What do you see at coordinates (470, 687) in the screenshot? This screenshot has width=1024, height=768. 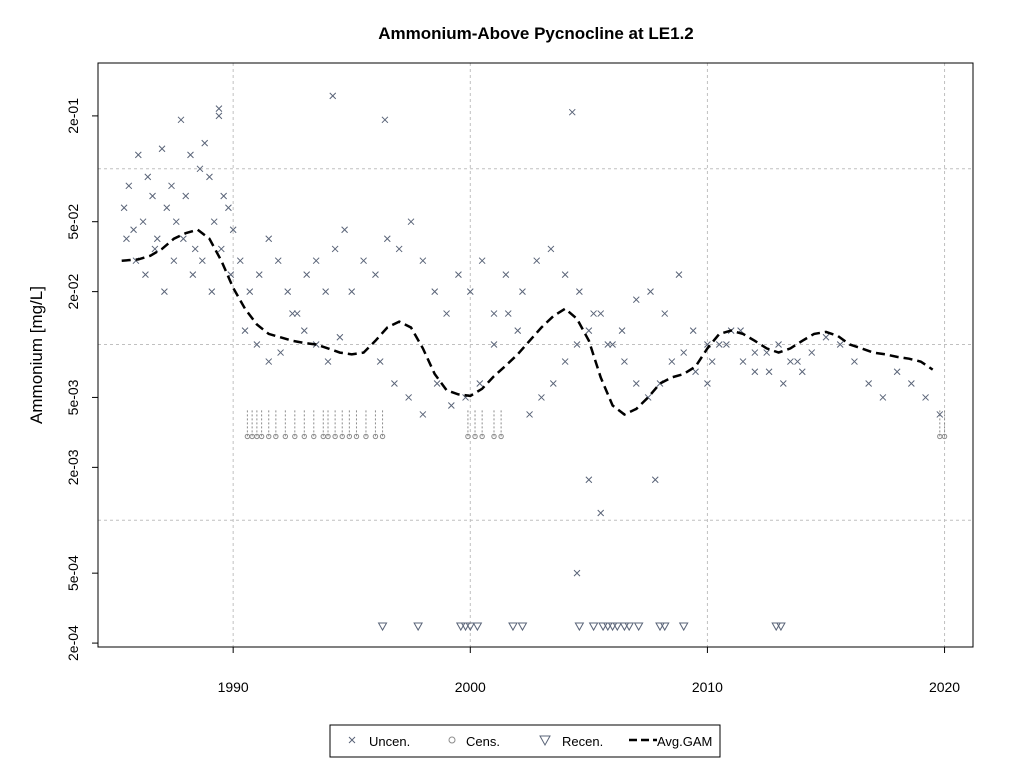 I see `x-tick-label: 2000` at bounding box center [470, 687].